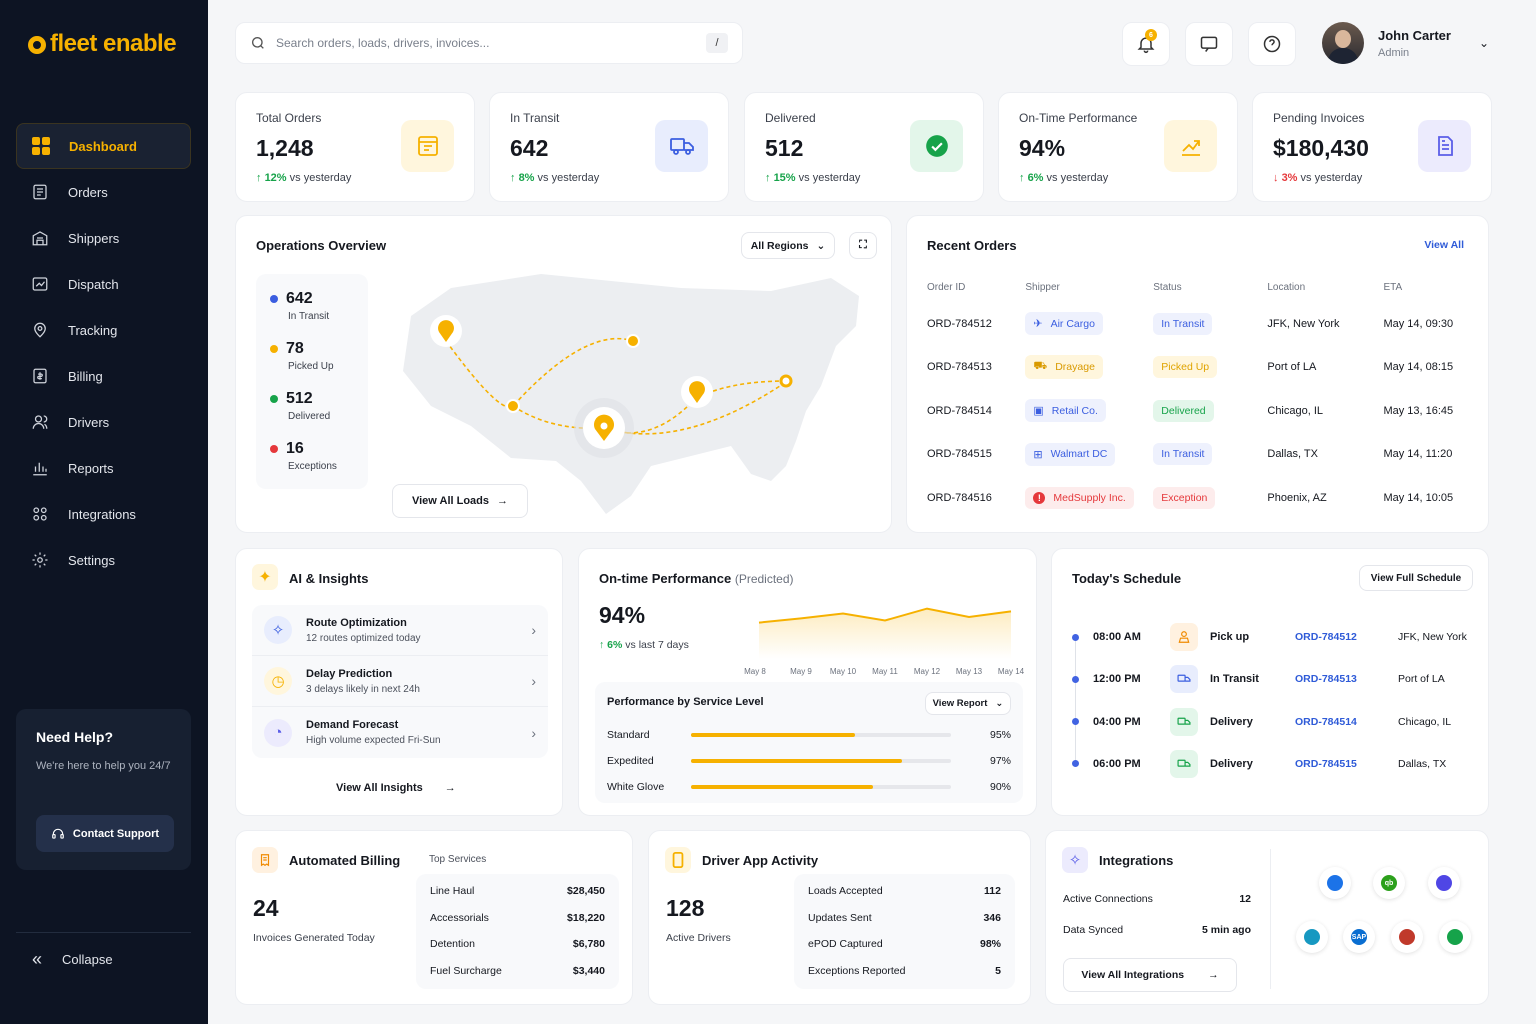 The width and height of the screenshot is (1536, 1024). I want to click on sidebar-item-shippers: Shippers, so click(103, 238).